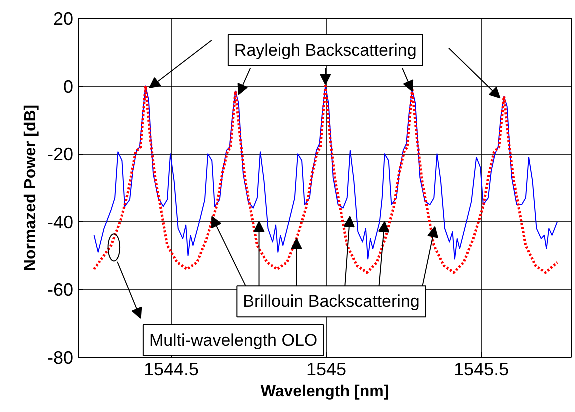 Image resolution: width=575 pixels, height=412 pixels. Describe the element at coordinates (60, 358) in the screenshot. I see `y-tick-label: -80` at that location.